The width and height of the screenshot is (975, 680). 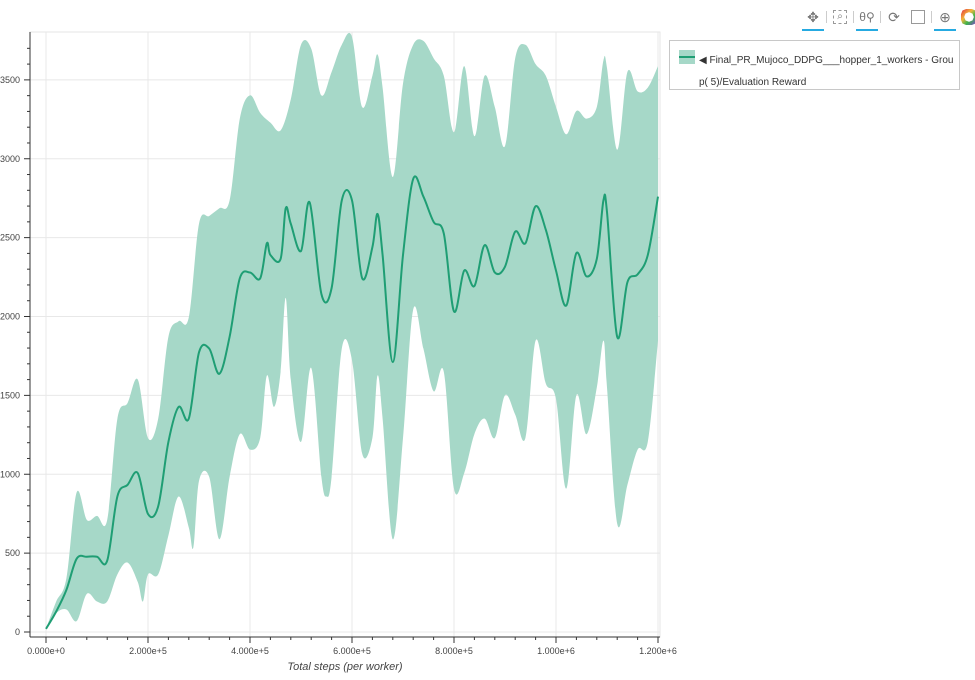 I want to click on x-tick-label: 1.000e+6, so click(x=556, y=651).